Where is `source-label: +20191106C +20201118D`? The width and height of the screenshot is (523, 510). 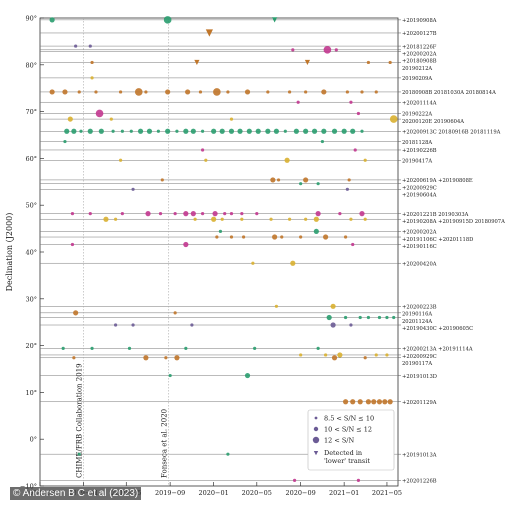
source-label: +20191106C +20201118D is located at coordinates (437, 240).